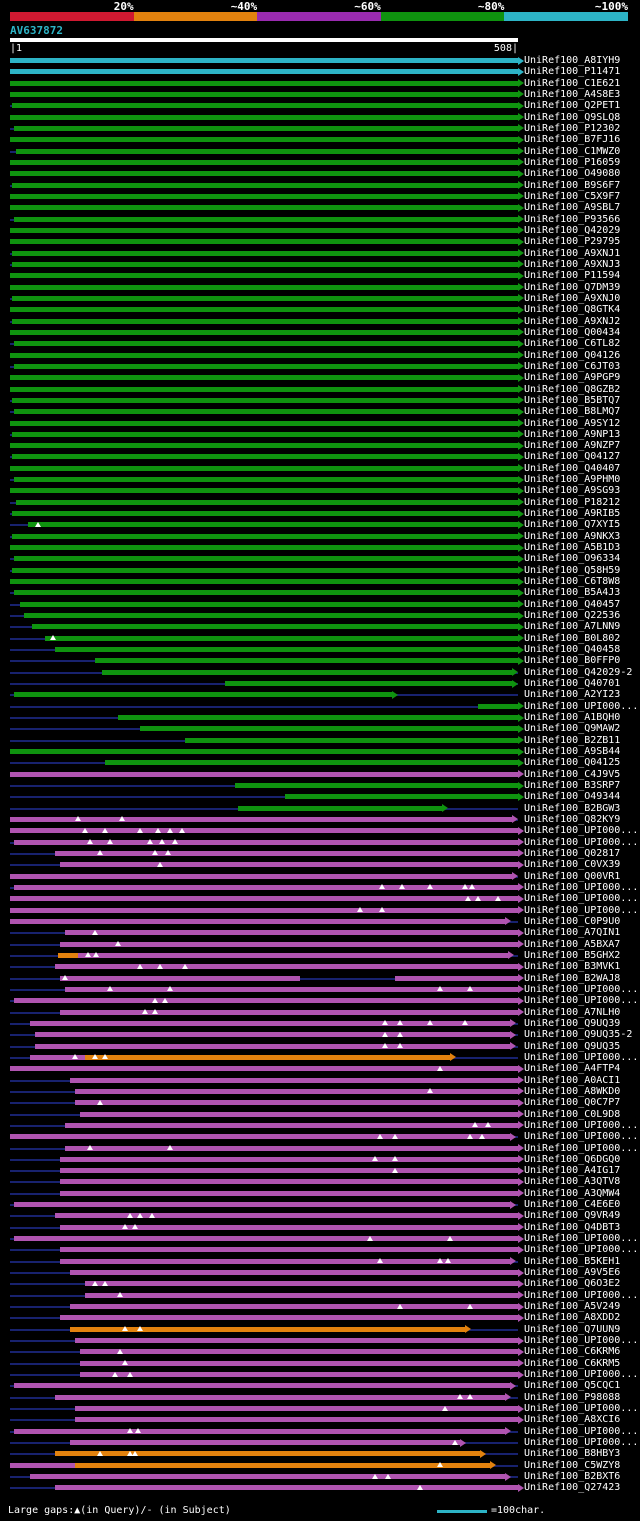  I want to click on hit-label: UniRef100_Q8GTK4, so click(572, 310).